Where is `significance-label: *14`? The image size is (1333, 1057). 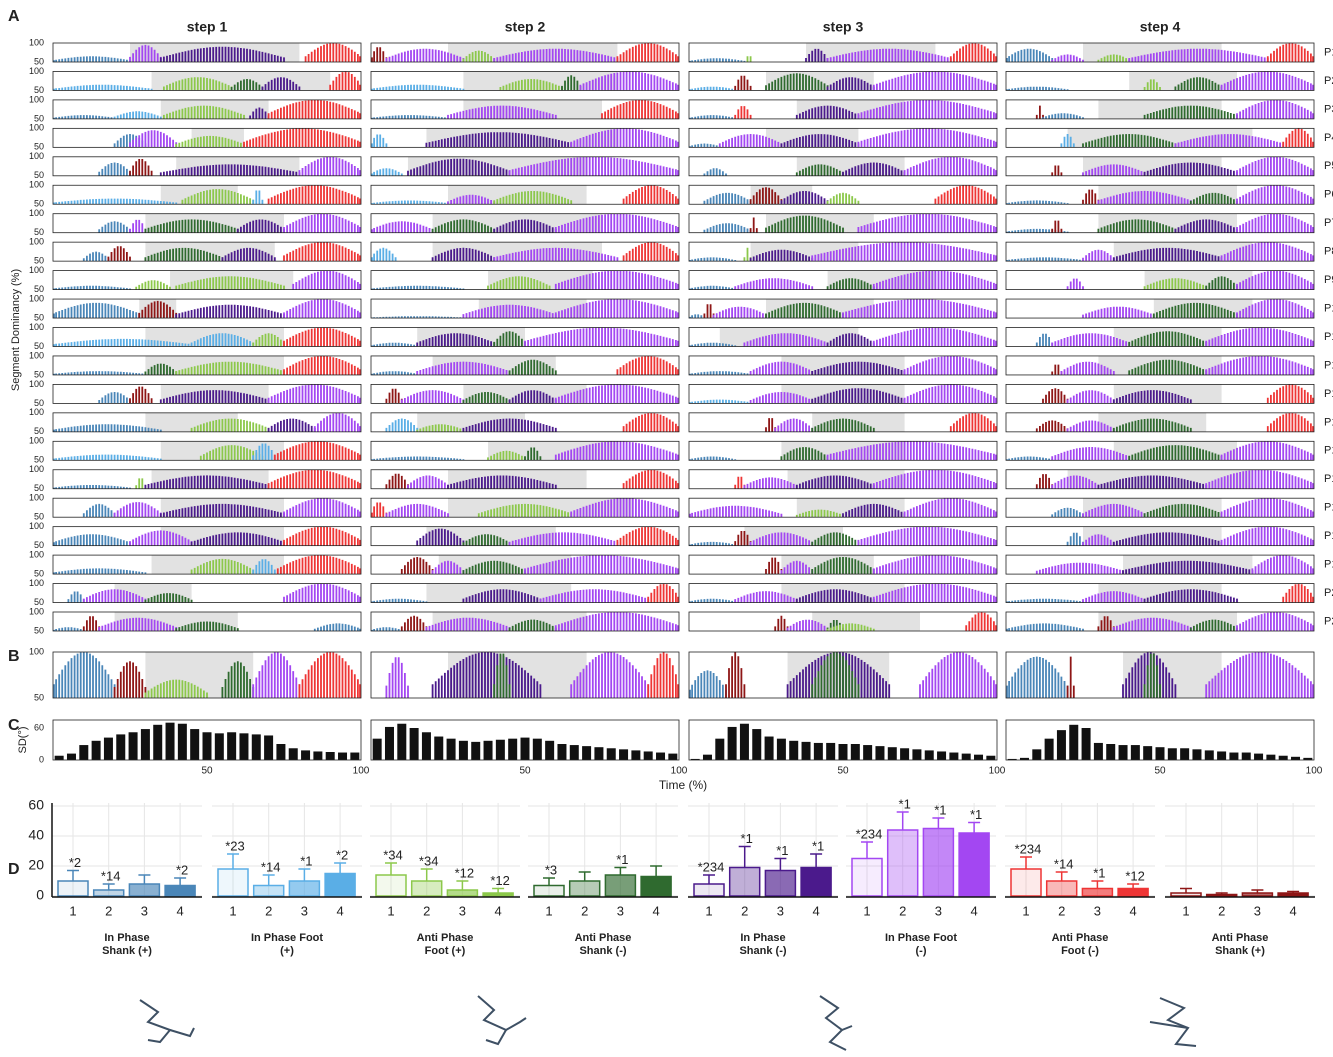
significance-label: *14 is located at coordinates (271, 866).